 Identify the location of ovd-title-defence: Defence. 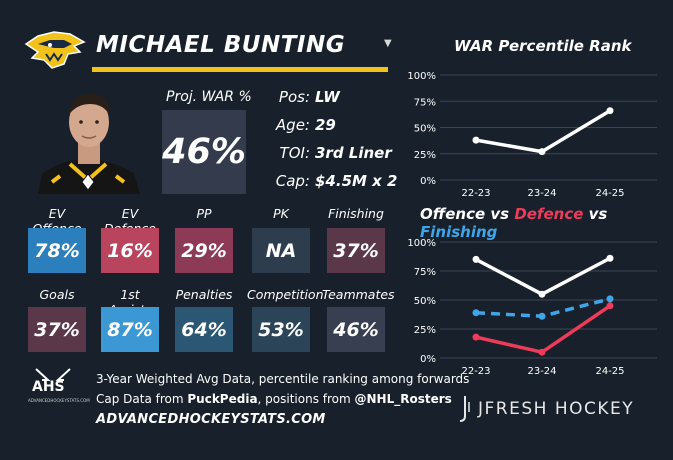
(549, 214).